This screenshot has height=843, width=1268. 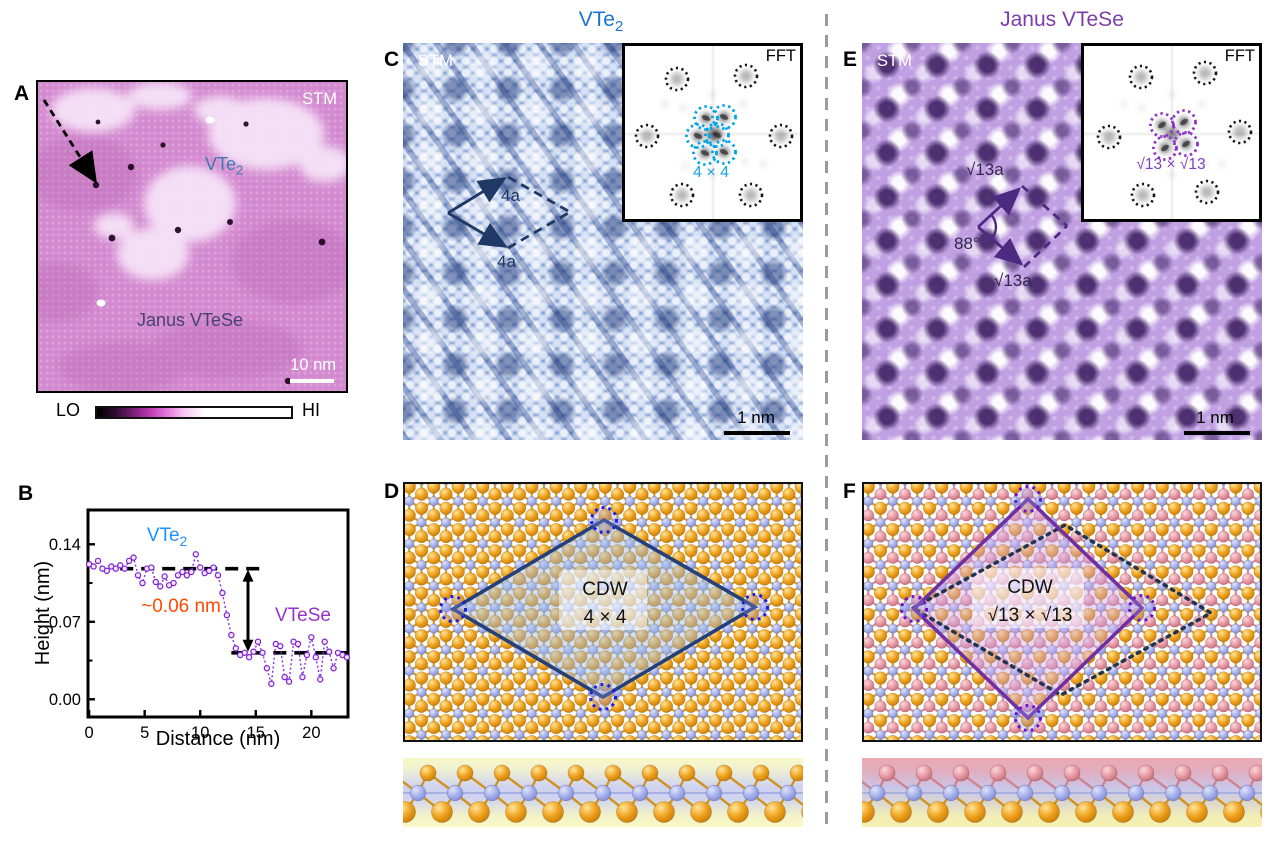 I want to click on chart-vte2-sub: 2, so click(x=183, y=541).